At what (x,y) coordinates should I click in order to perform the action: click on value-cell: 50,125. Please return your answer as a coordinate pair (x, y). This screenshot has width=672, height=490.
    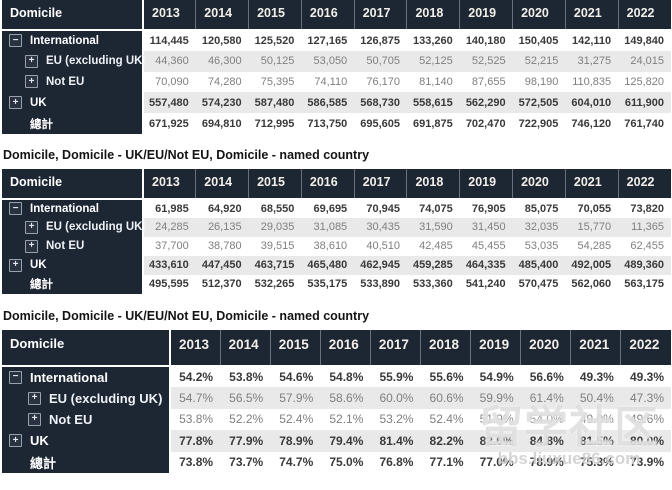
    Looking at the image, I should click on (275, 61).